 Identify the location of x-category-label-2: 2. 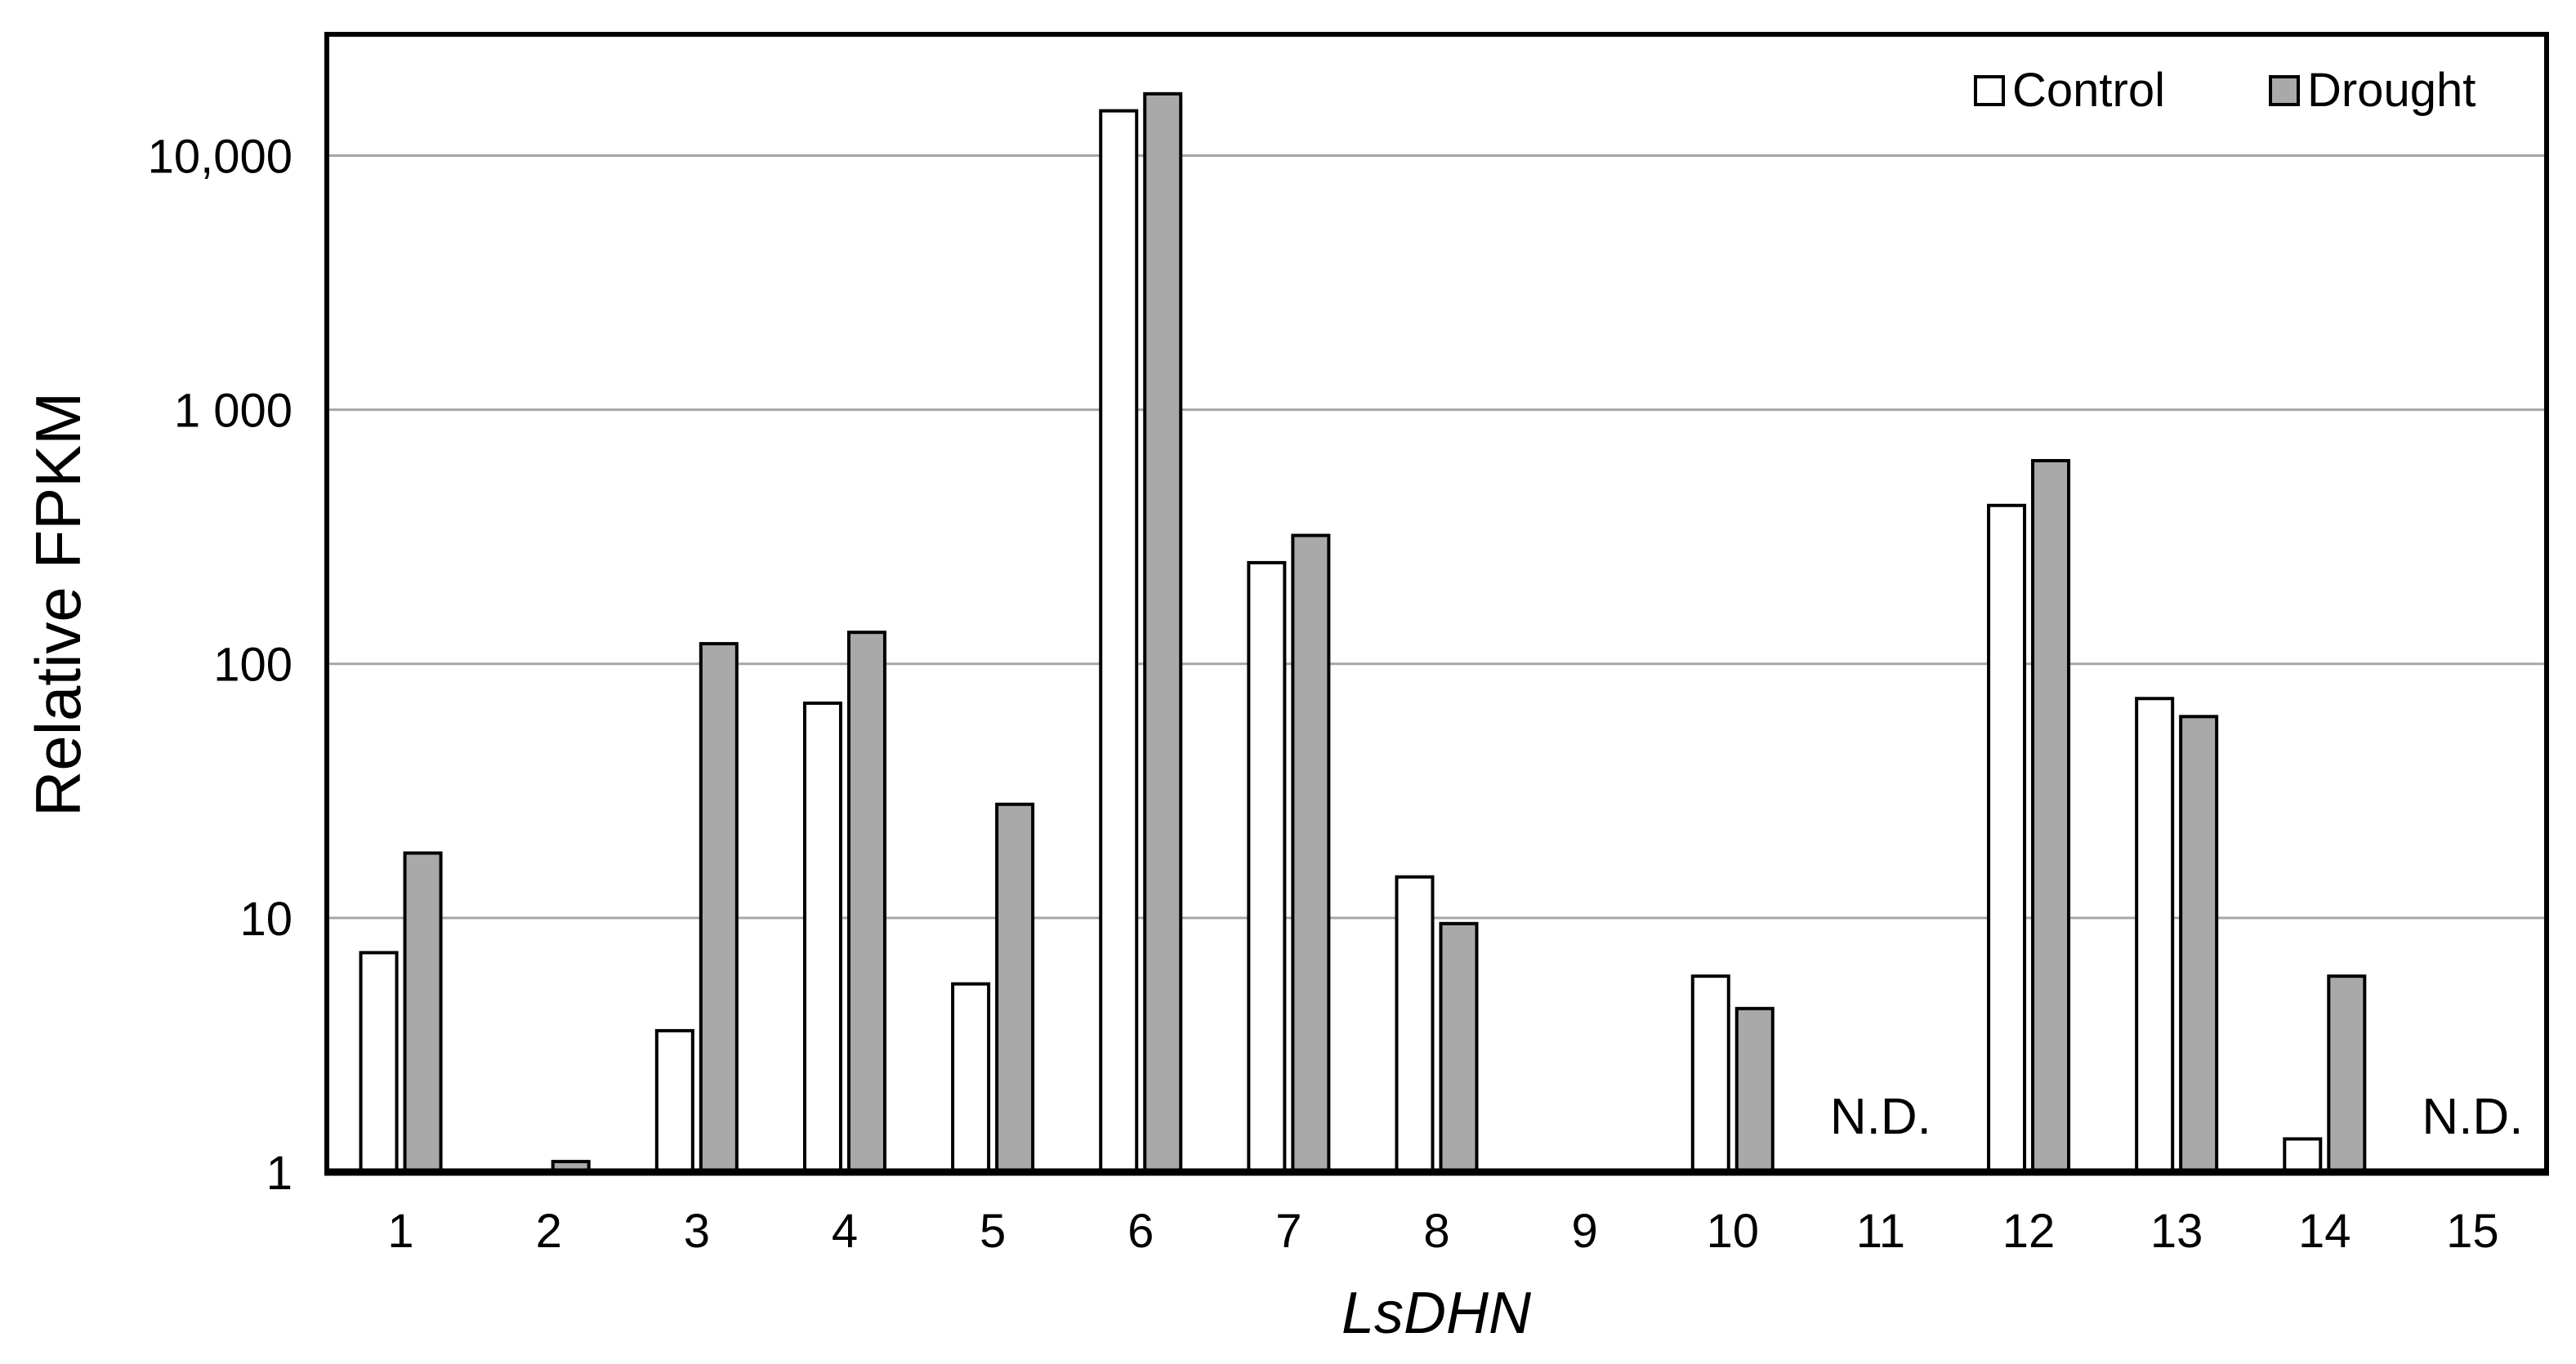
(549, 1231).